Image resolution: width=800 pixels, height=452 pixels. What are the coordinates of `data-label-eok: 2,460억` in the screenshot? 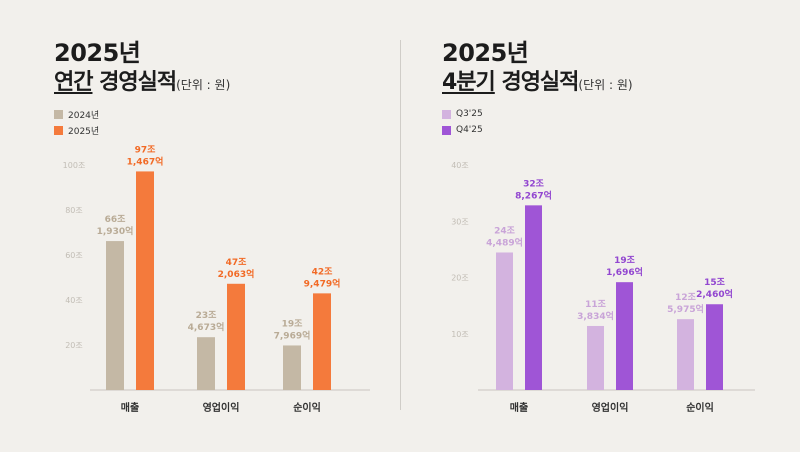 It's located at (714, 294).